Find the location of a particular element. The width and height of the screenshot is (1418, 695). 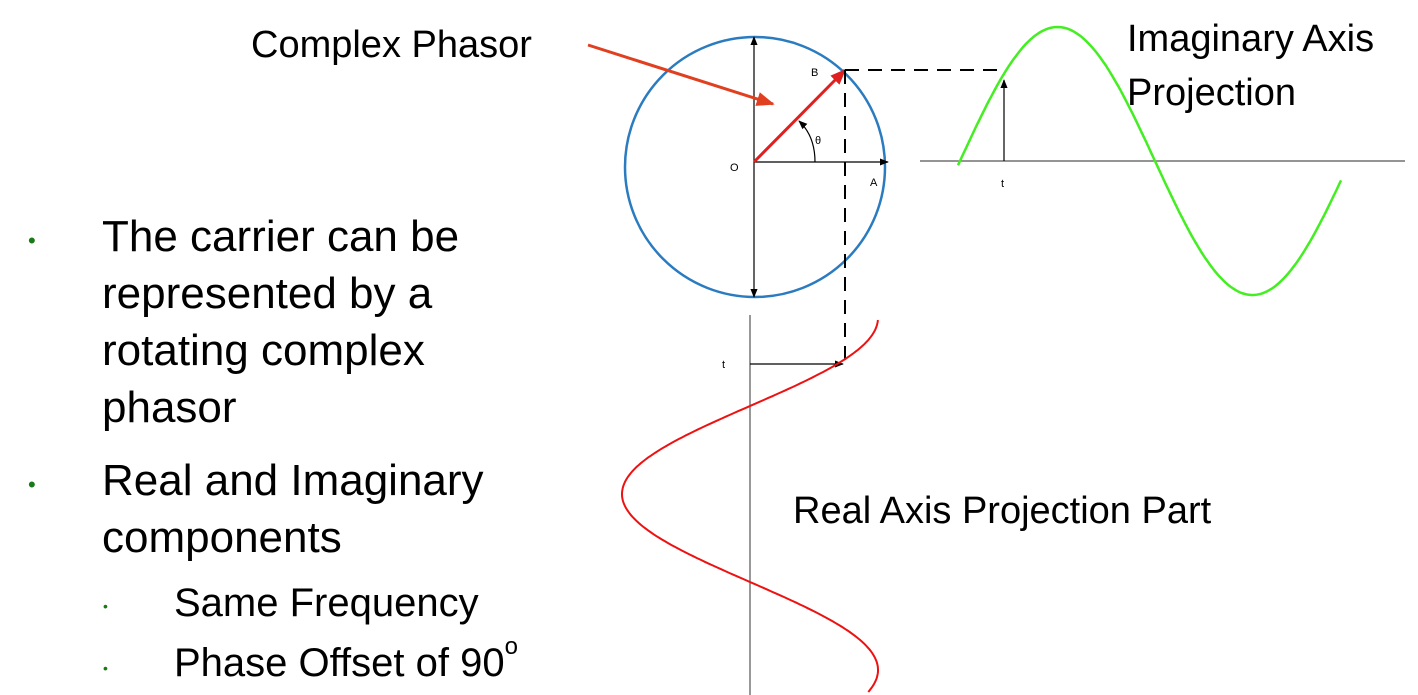

label-b: B is located at coordinates (814, 73).